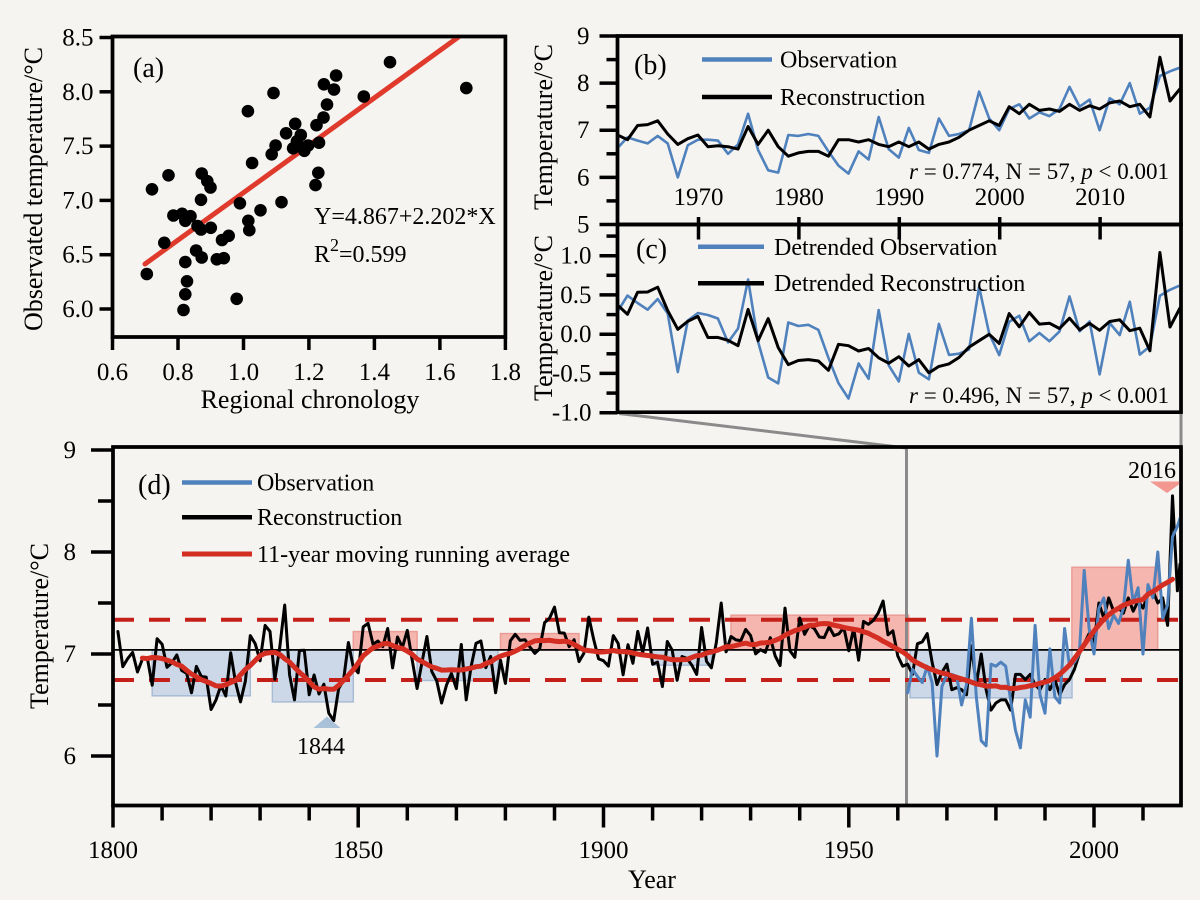  What do you see at coordinates (77, 200) in the screenshot?
I see `svg-text: 7.0` at bounding box center [77, 200].